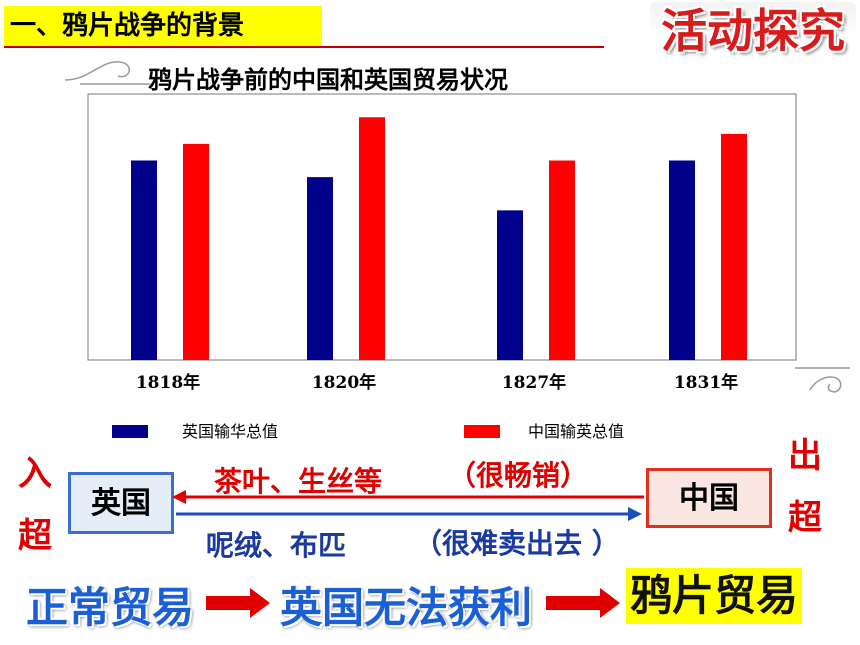 The width and height of the screenshot is (860, 645). Describe the element at coordinates (110, 607) in the screenshot. I see `flow-step-normal-trade: 正常贸易` at that location.